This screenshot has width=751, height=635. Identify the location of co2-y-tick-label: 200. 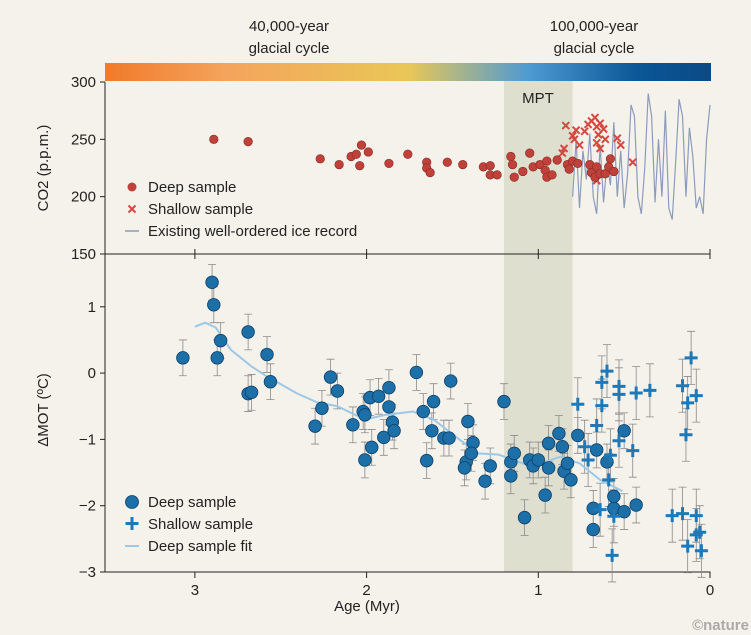
(83, 197).